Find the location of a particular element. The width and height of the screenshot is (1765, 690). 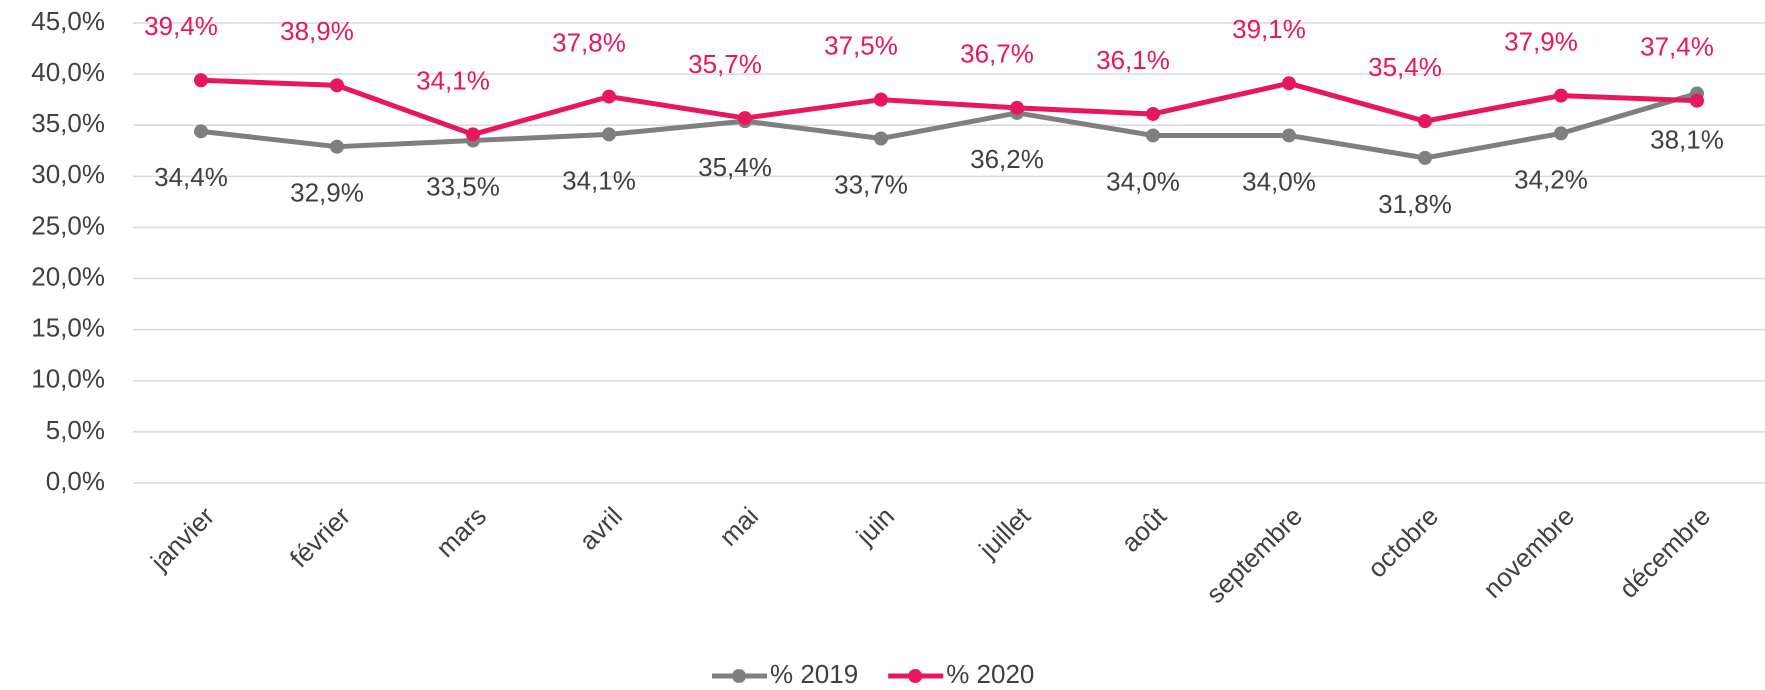

x-tick-label: janvier is located at coordinates (182, 539).